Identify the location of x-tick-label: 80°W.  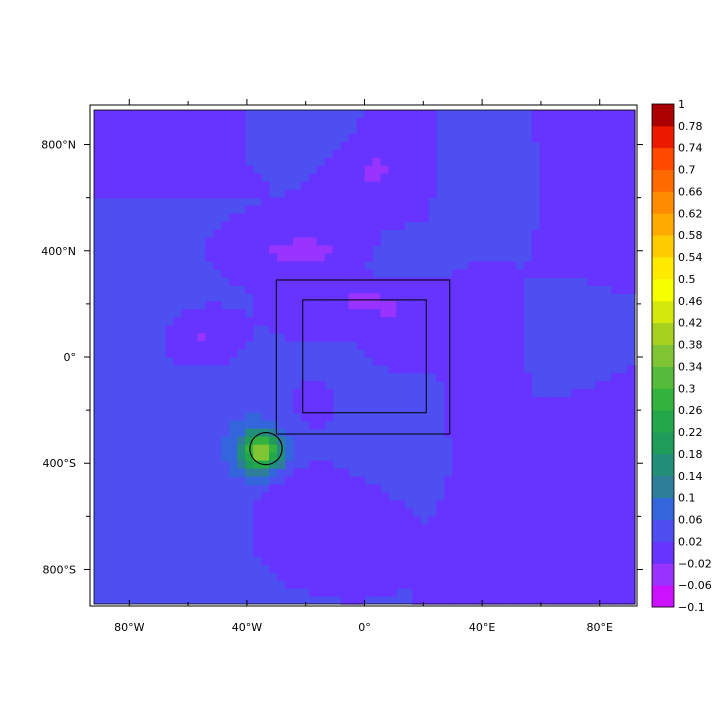
(129, 627).